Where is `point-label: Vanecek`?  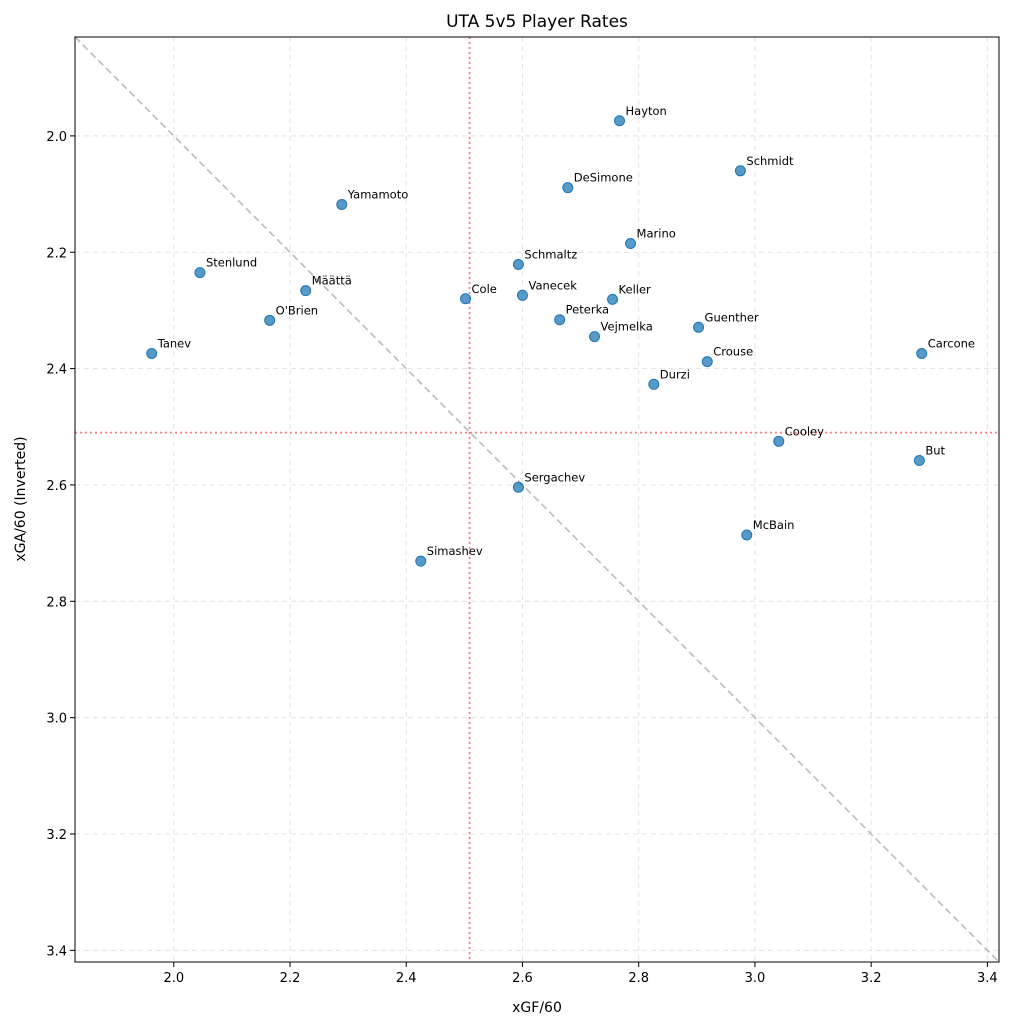
point-label: Vanecek is located at coordinates (552, 285).